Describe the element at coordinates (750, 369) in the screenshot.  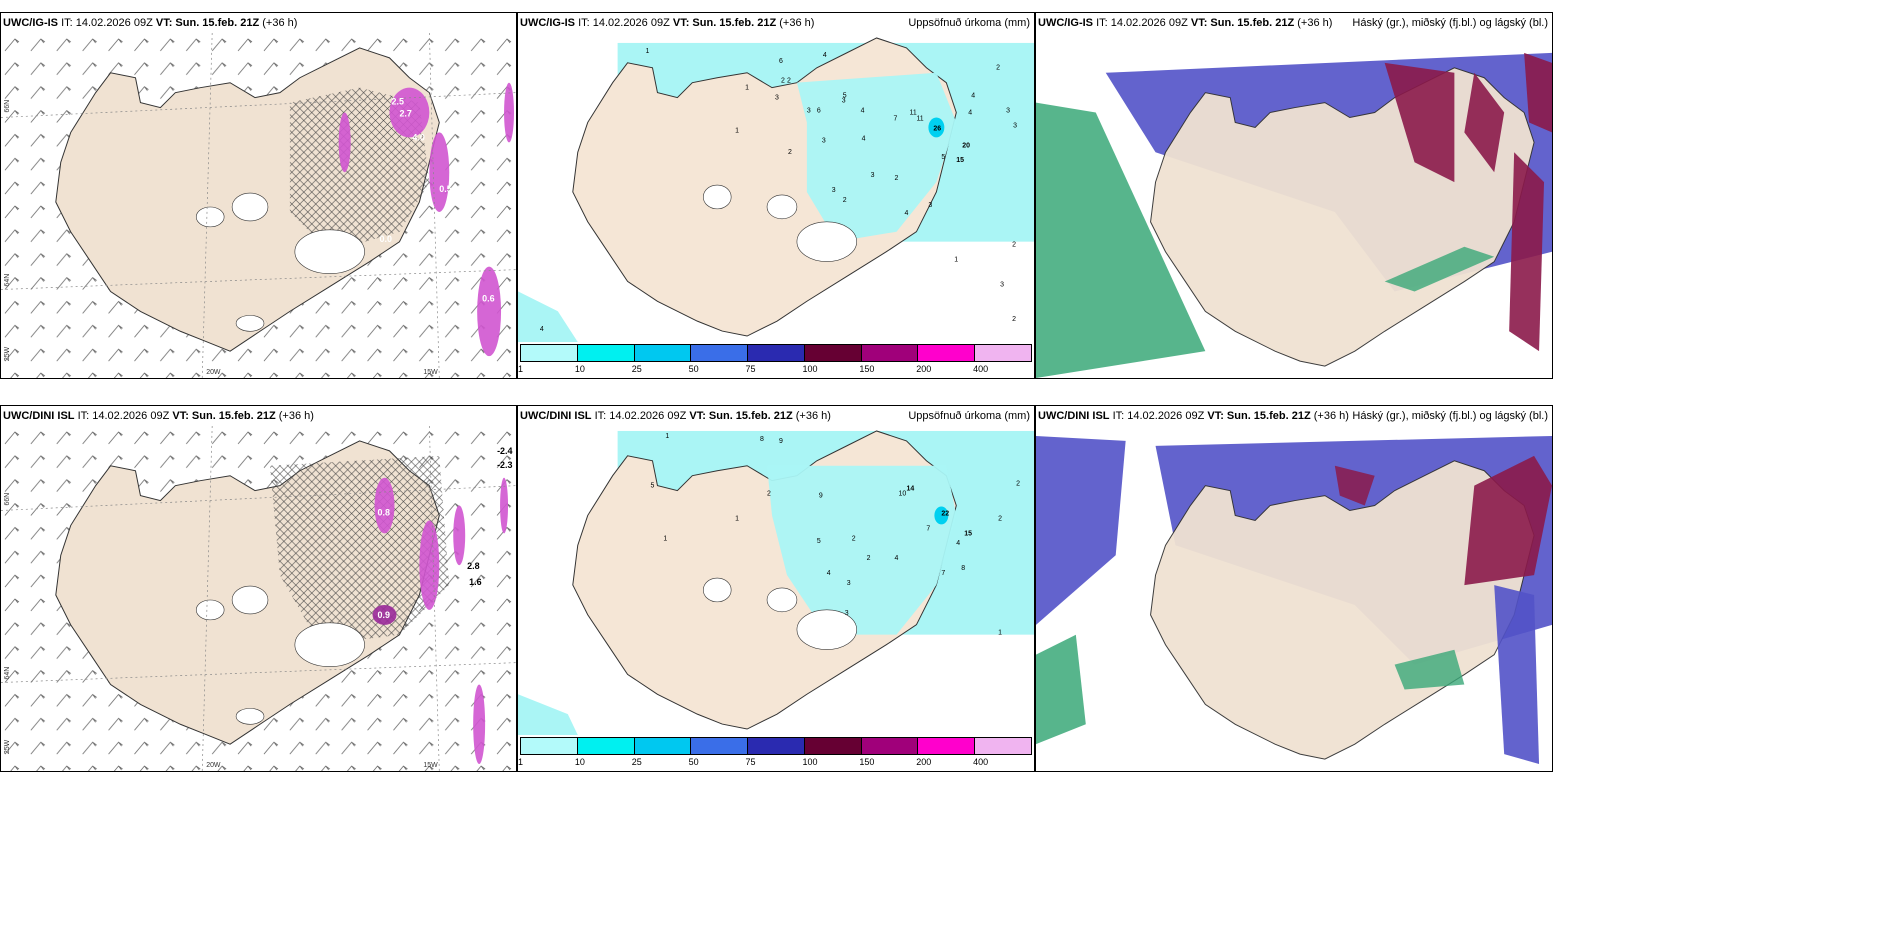
I see `legend-tick-label: 75` at that location.